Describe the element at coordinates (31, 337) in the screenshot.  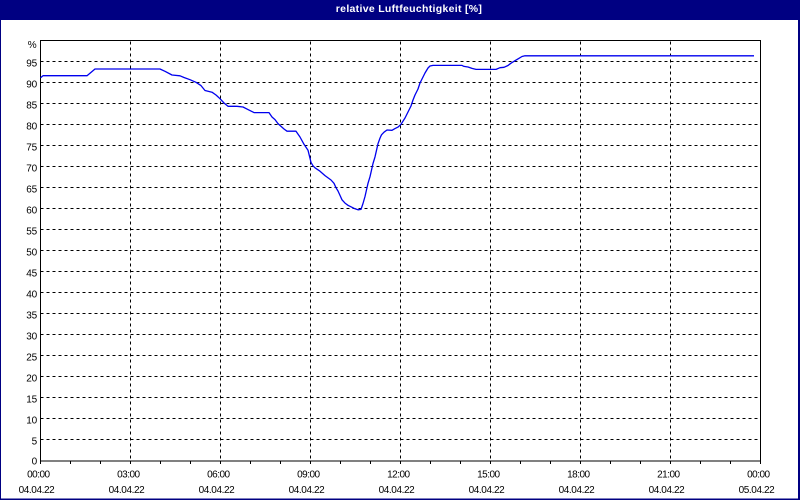
I see `svg-text: 30` at that location.